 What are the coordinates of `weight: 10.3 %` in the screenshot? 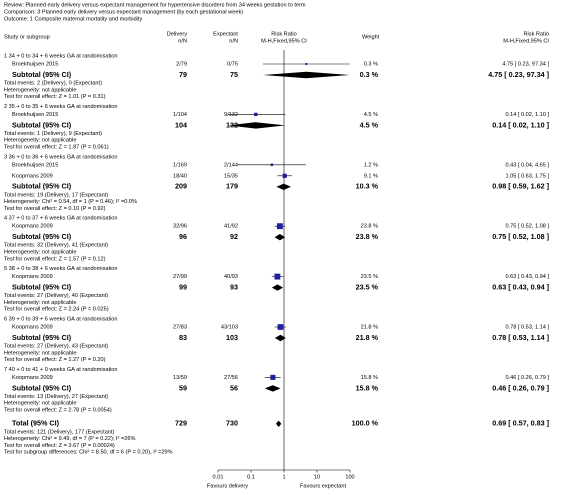 It's located at (367, 186).